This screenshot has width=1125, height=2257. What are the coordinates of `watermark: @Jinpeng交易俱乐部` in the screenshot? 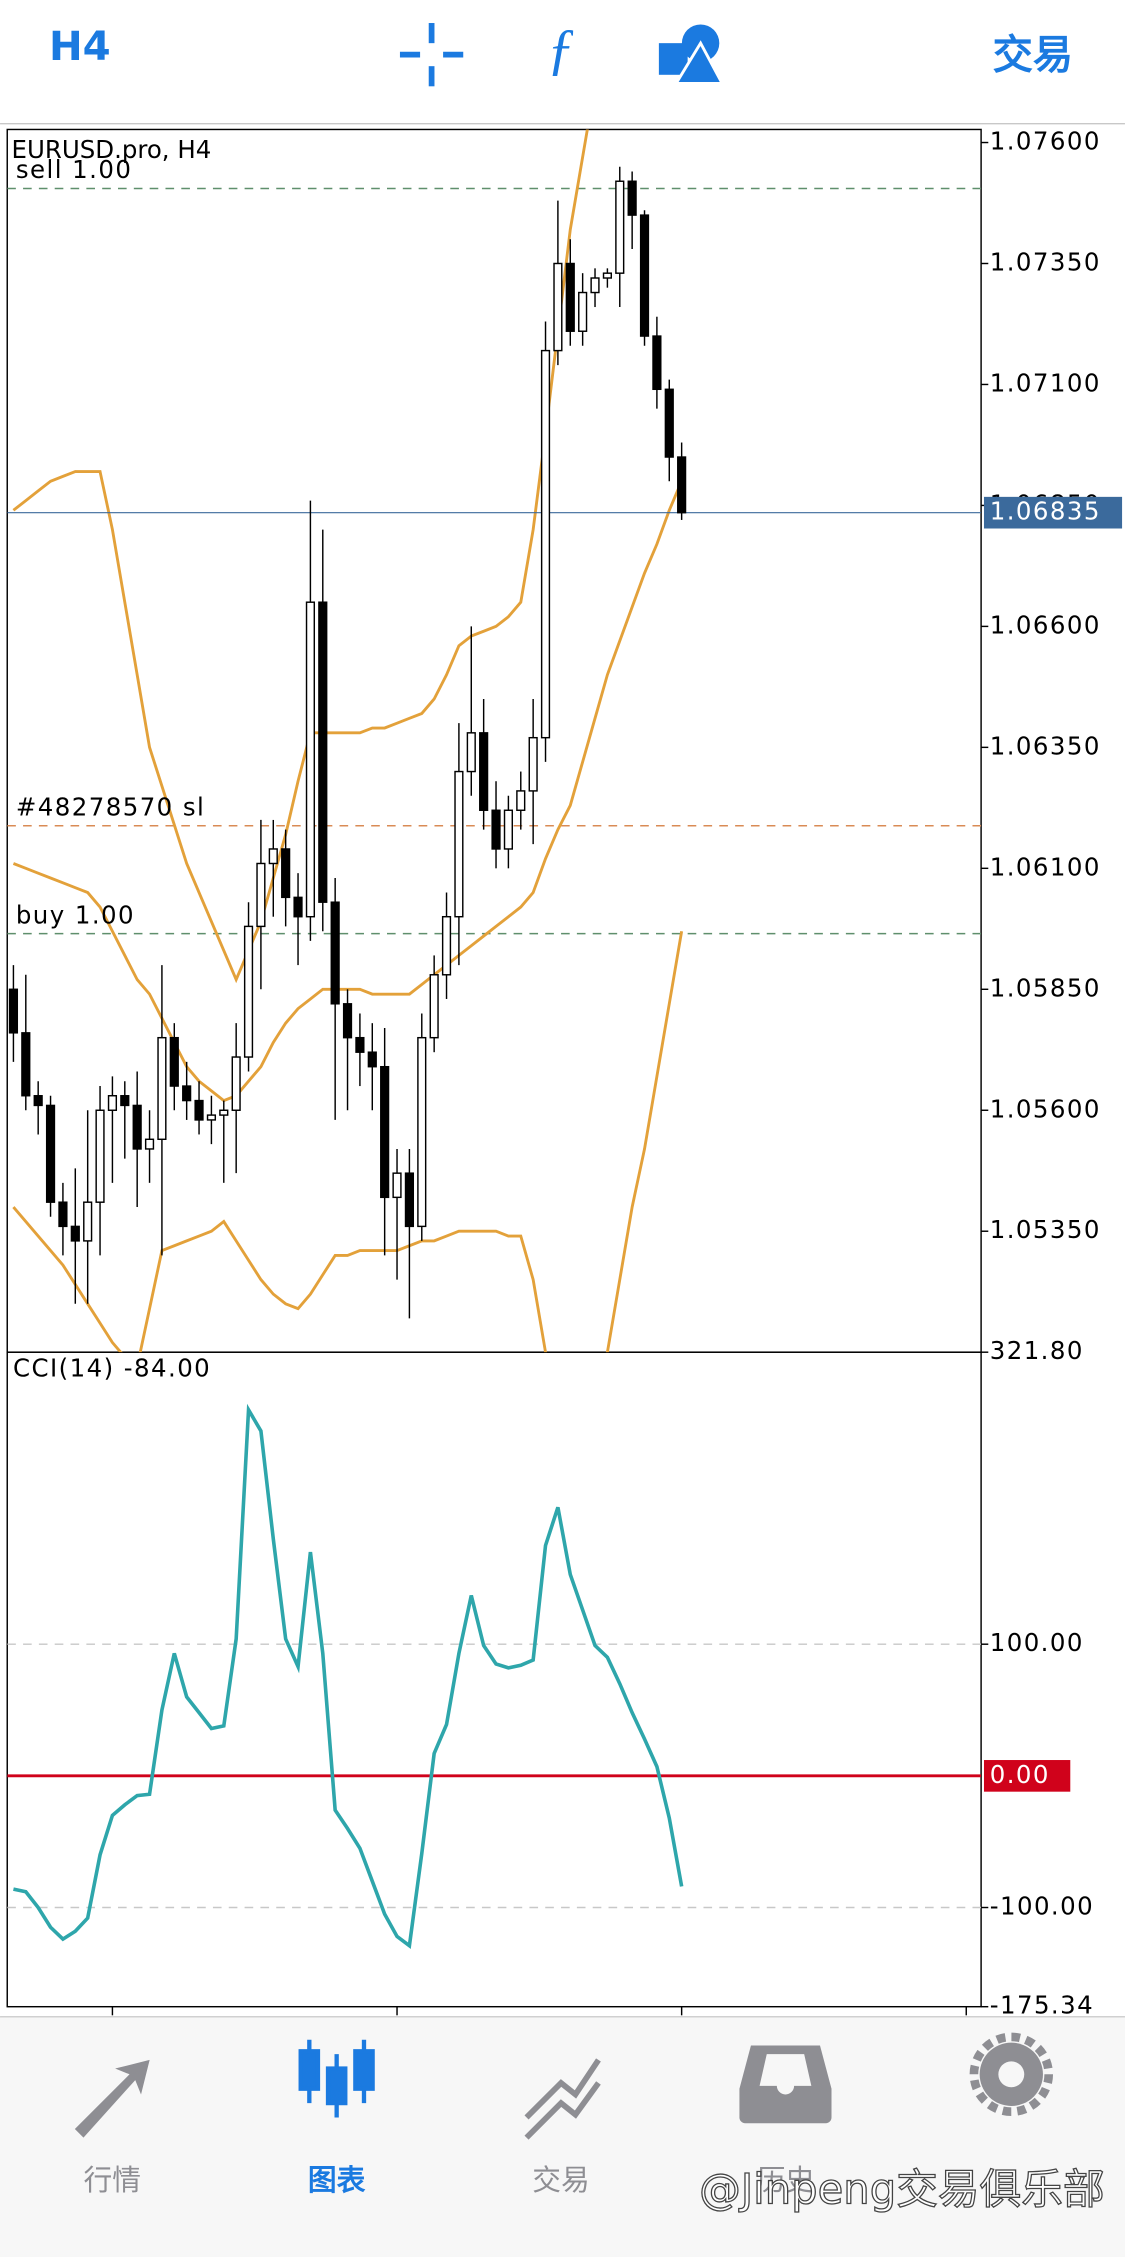 It's located at (902, 2188).